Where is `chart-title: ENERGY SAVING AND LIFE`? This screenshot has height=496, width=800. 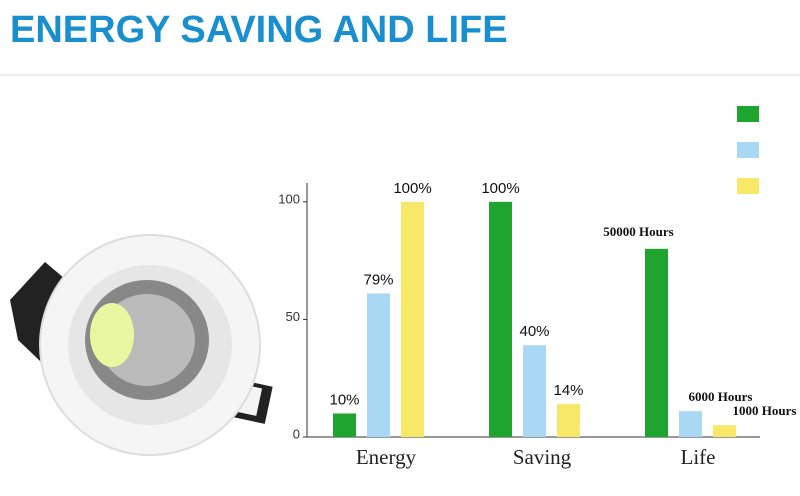 chart-title: ENERGY SAVING AND LIFE is located at coordinates (259, 30).